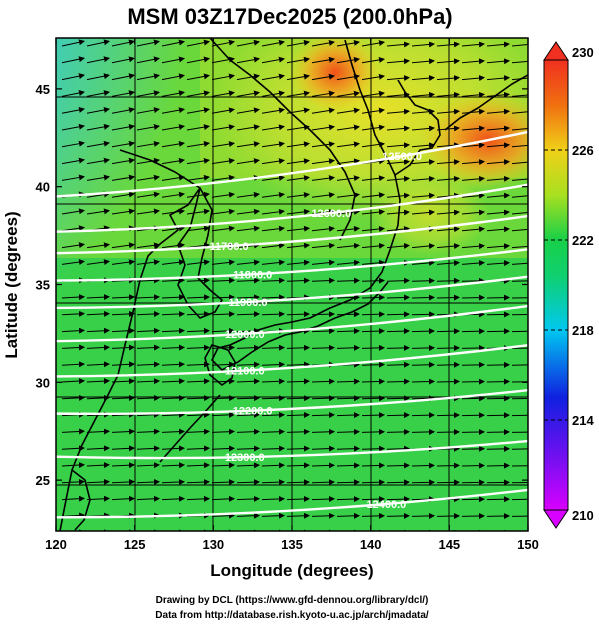 Image resolution: width=599 pixels, height=625 pixels. I want to click on x-tick-label: 125, so click(135, 544).